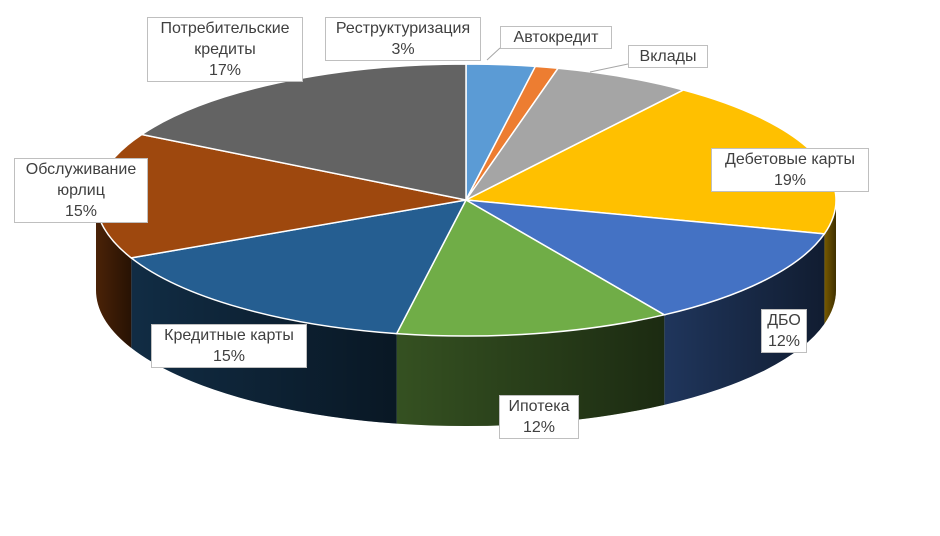 This screenshot has height=536, width=940. I want to click on label-corporate-service: Обслуживание юрлиц 15%, so click(81, 190).